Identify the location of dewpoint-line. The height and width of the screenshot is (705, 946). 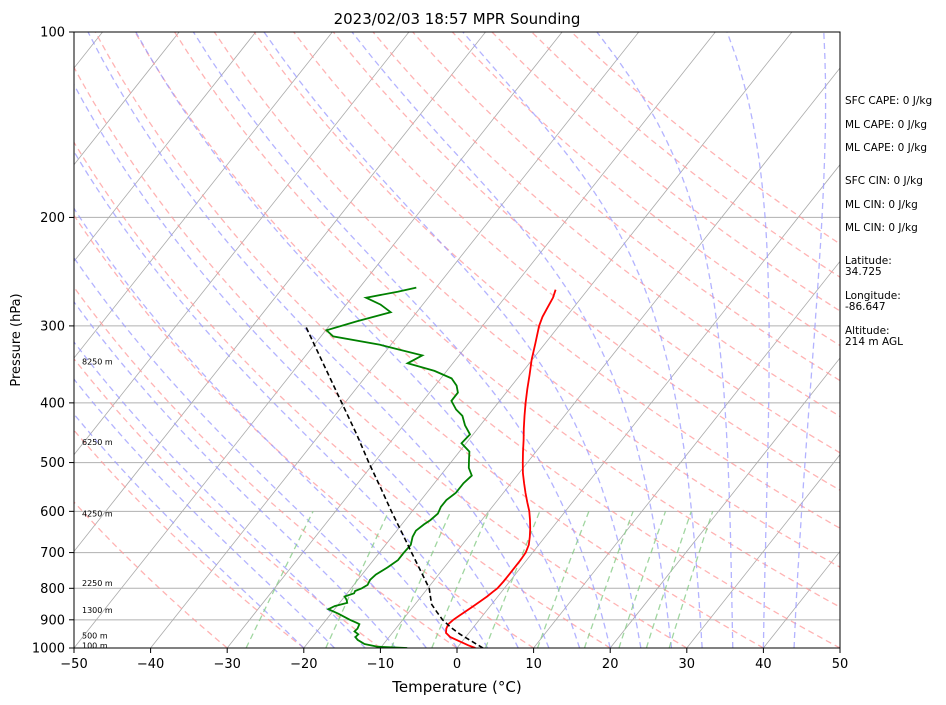
(398, 467).